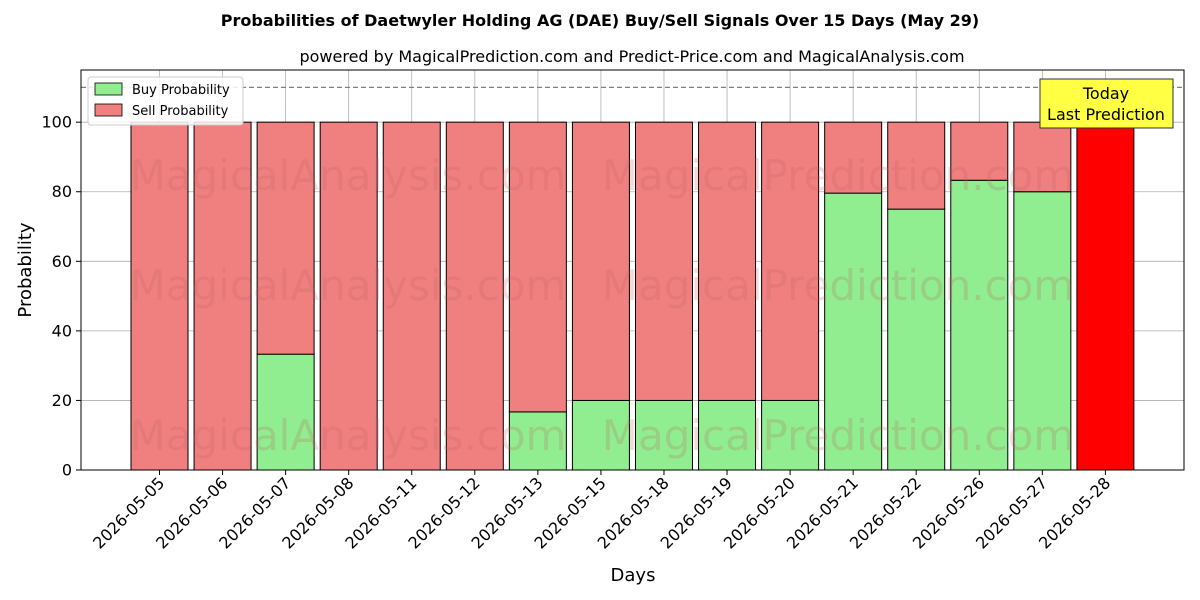  Describe the element at coordinates (61, 296) in the screenshot. I see `y-axis: 0 20 40 60 80 100` at that location.